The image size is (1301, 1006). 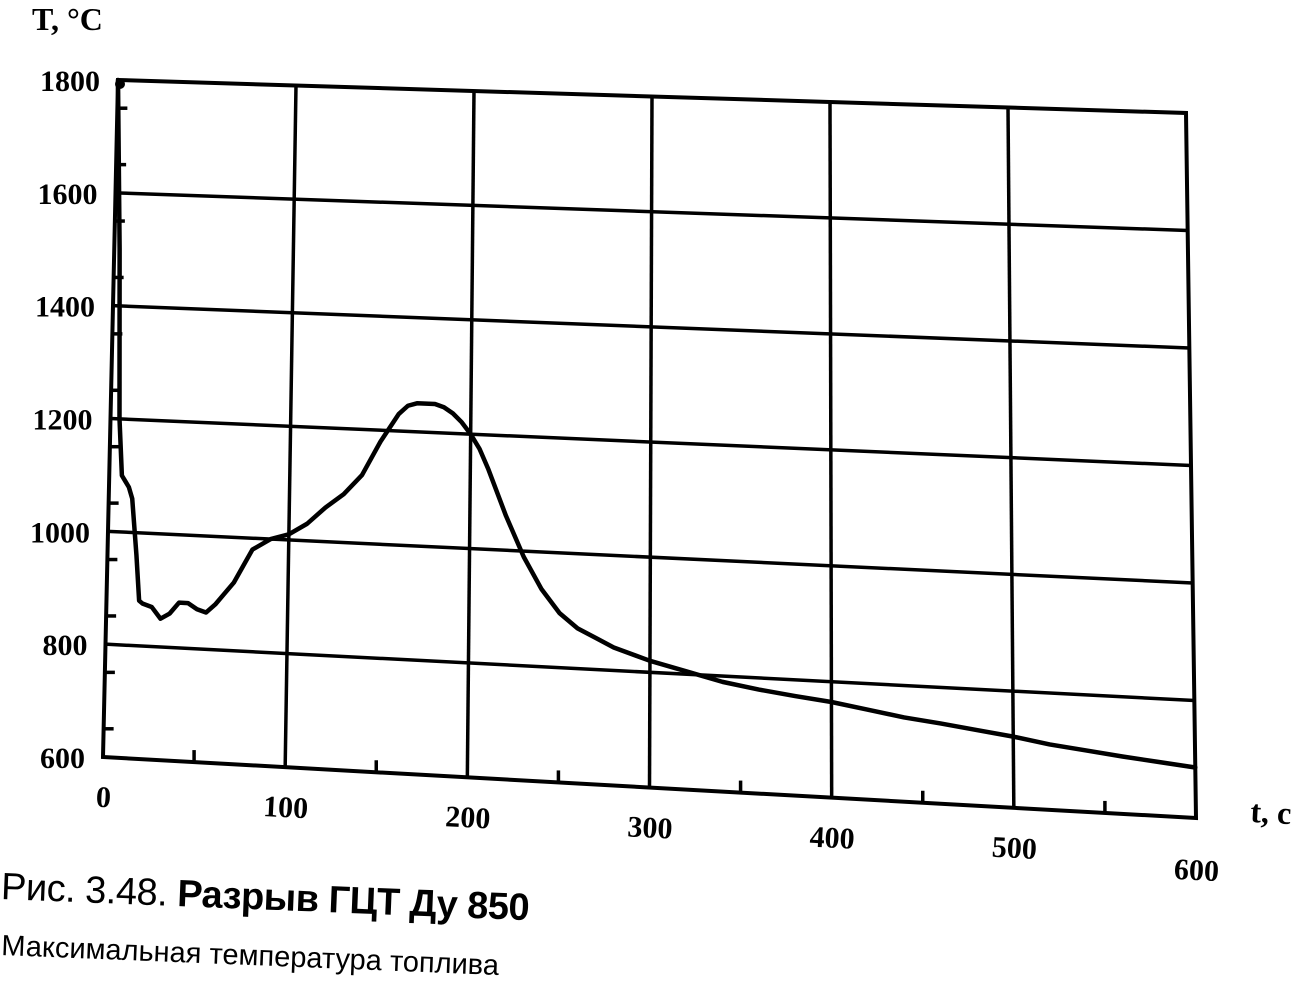 What do you see at coordinates (467, 817) in the screenshot?
I see `x-tick-label: 200` at bounding box center [467, 817].